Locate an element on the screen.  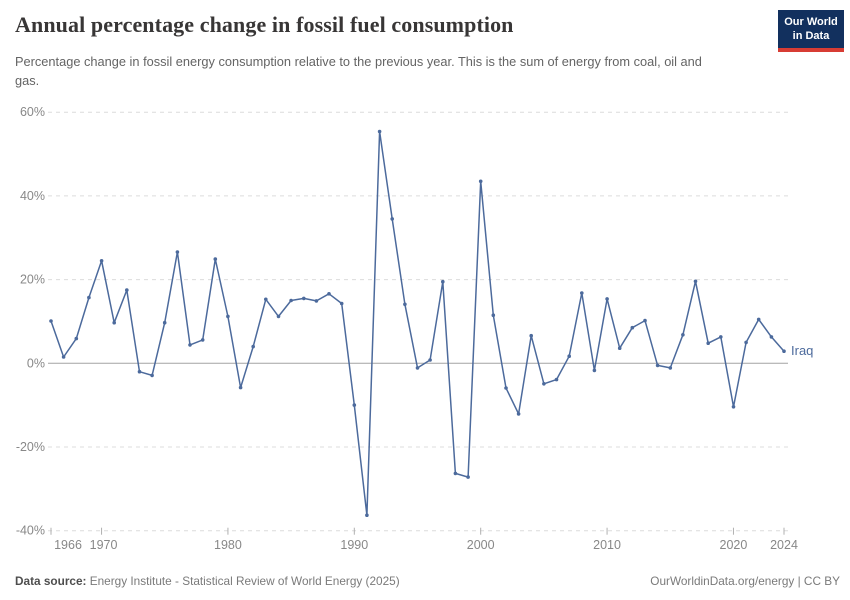
y-axis-tick-label: -40% is located at coordinates (30, 531).